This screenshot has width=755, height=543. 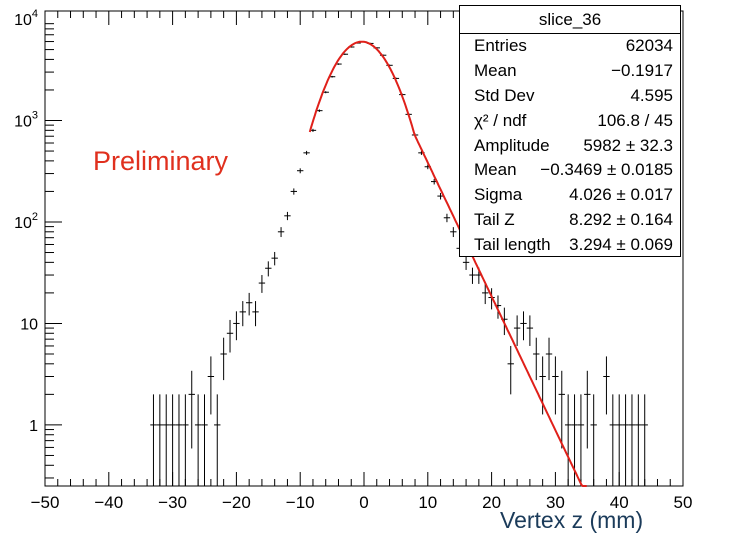 I want to click on x-tick-label: −30, so click(x=172, y=502).